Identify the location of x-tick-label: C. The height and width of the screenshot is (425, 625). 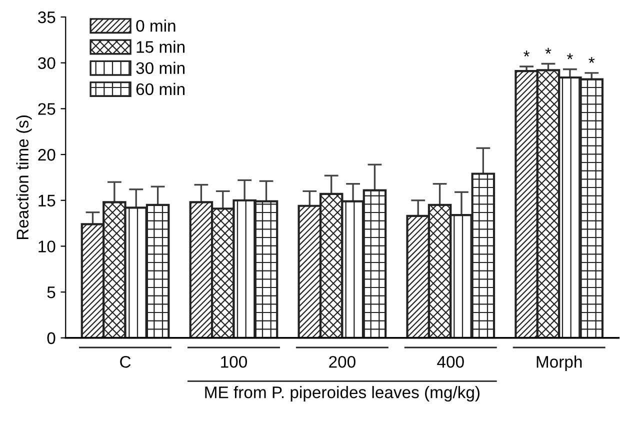
(125, 362).